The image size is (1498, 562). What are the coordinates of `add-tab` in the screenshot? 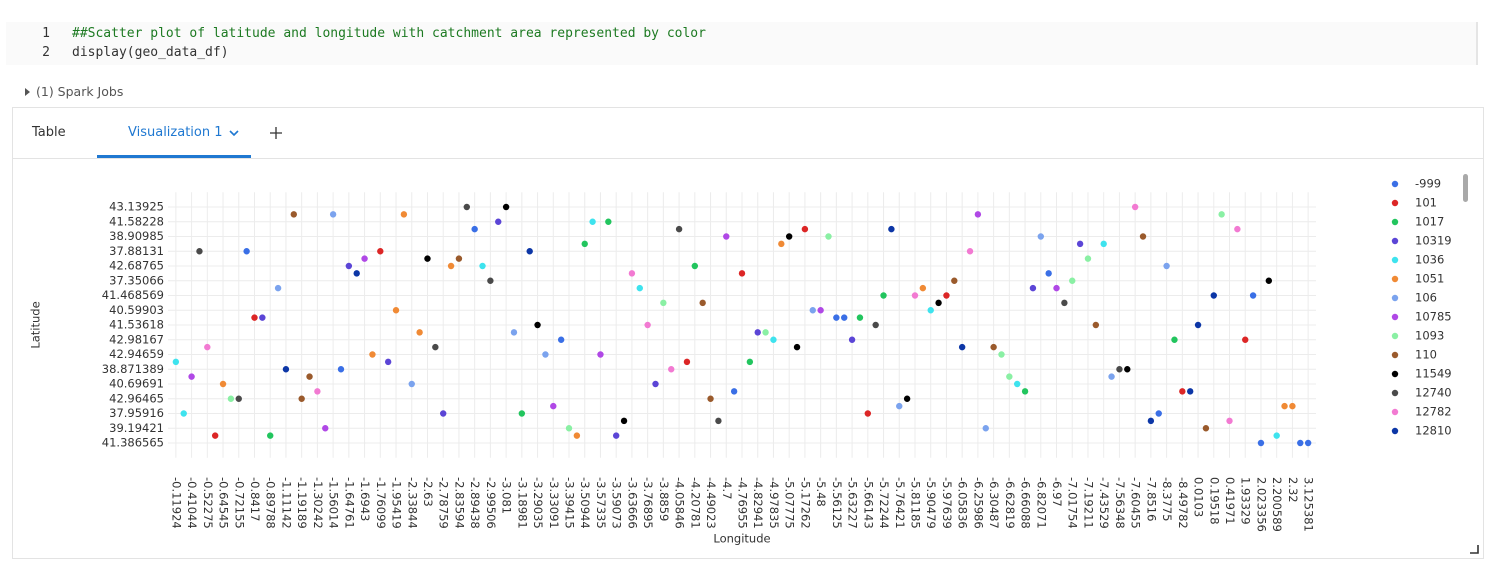 It's located at (276, 133).